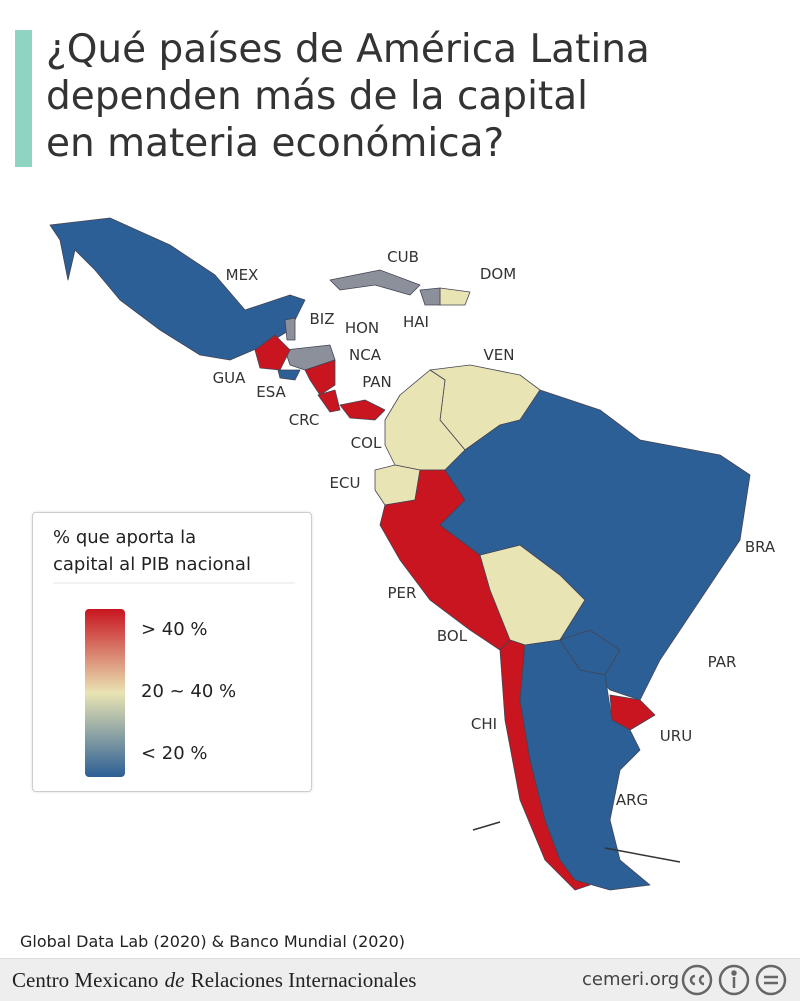 The width and height of the screenshot is (800, 1001). I want to click on country-label: COL, so click(366, 443).